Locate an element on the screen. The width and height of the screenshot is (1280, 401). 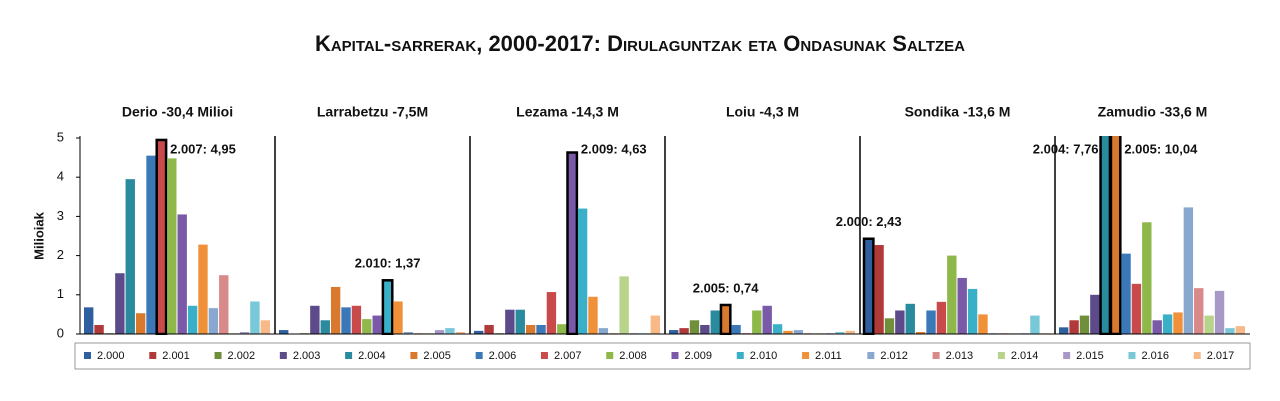
legend-label: 2.000 is located at coordinates (111, 356).